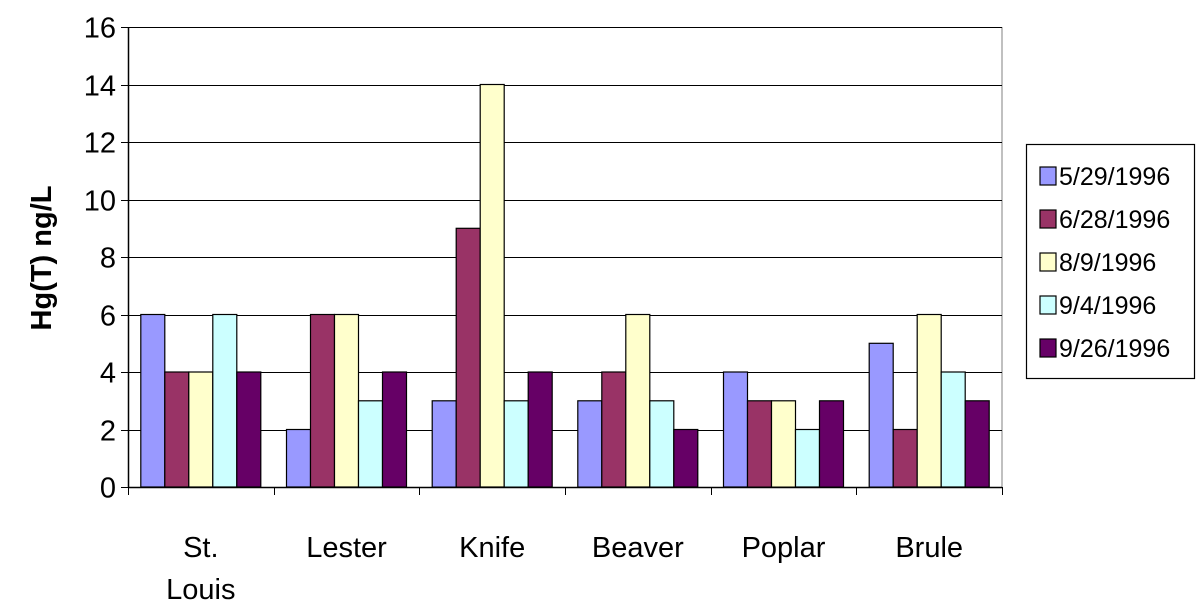 The image size is (1202, 610). Describe the element at coordinates (1114, 177) in the screenshot. I see `legend-label: 5/29/1996` at that location.